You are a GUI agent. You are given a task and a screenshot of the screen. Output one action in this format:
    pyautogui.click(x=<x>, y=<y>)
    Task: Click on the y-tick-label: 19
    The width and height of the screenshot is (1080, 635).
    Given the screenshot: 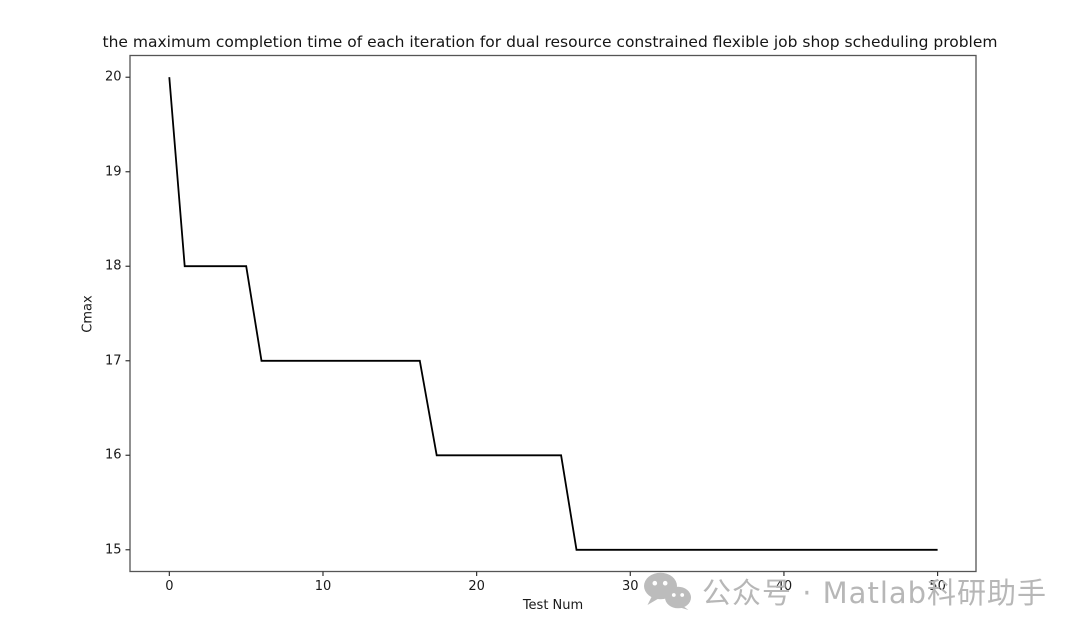 What is the action you would take?
    pyautogui.click(x=113, y=172)
    